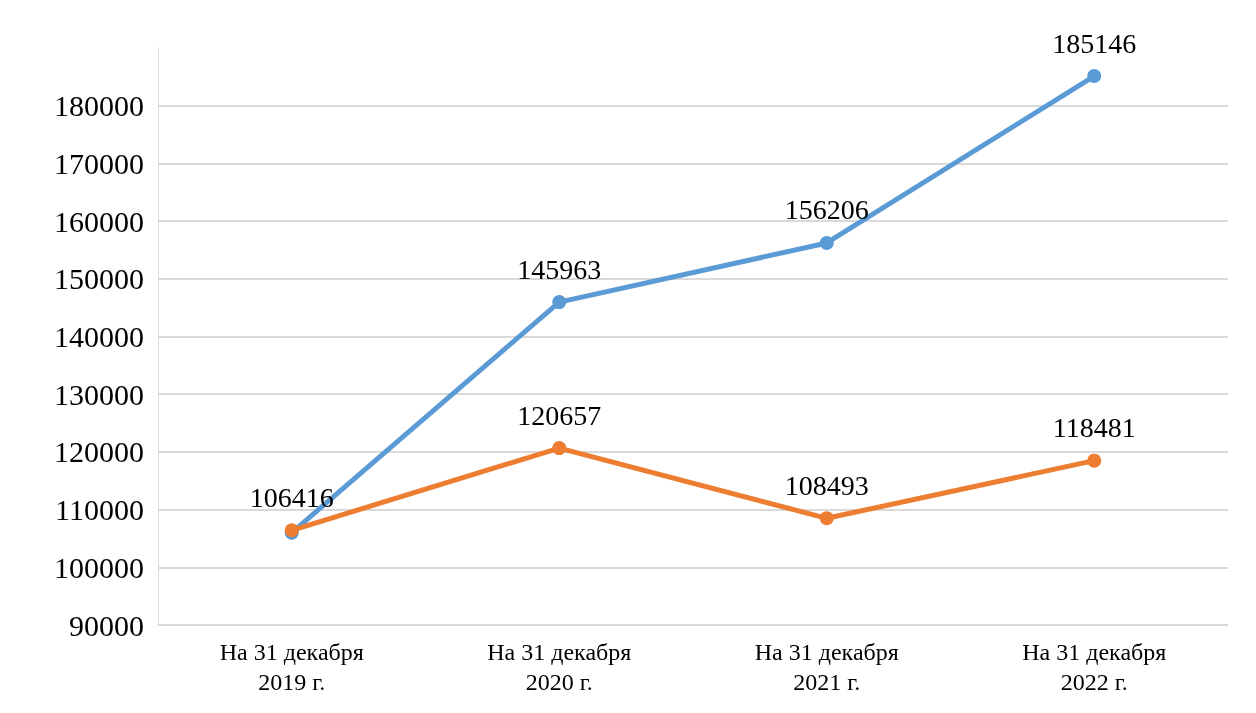  Describe the element at coordinates (559, 269) in the screenshot. I see `data-label: 145963` at that location.